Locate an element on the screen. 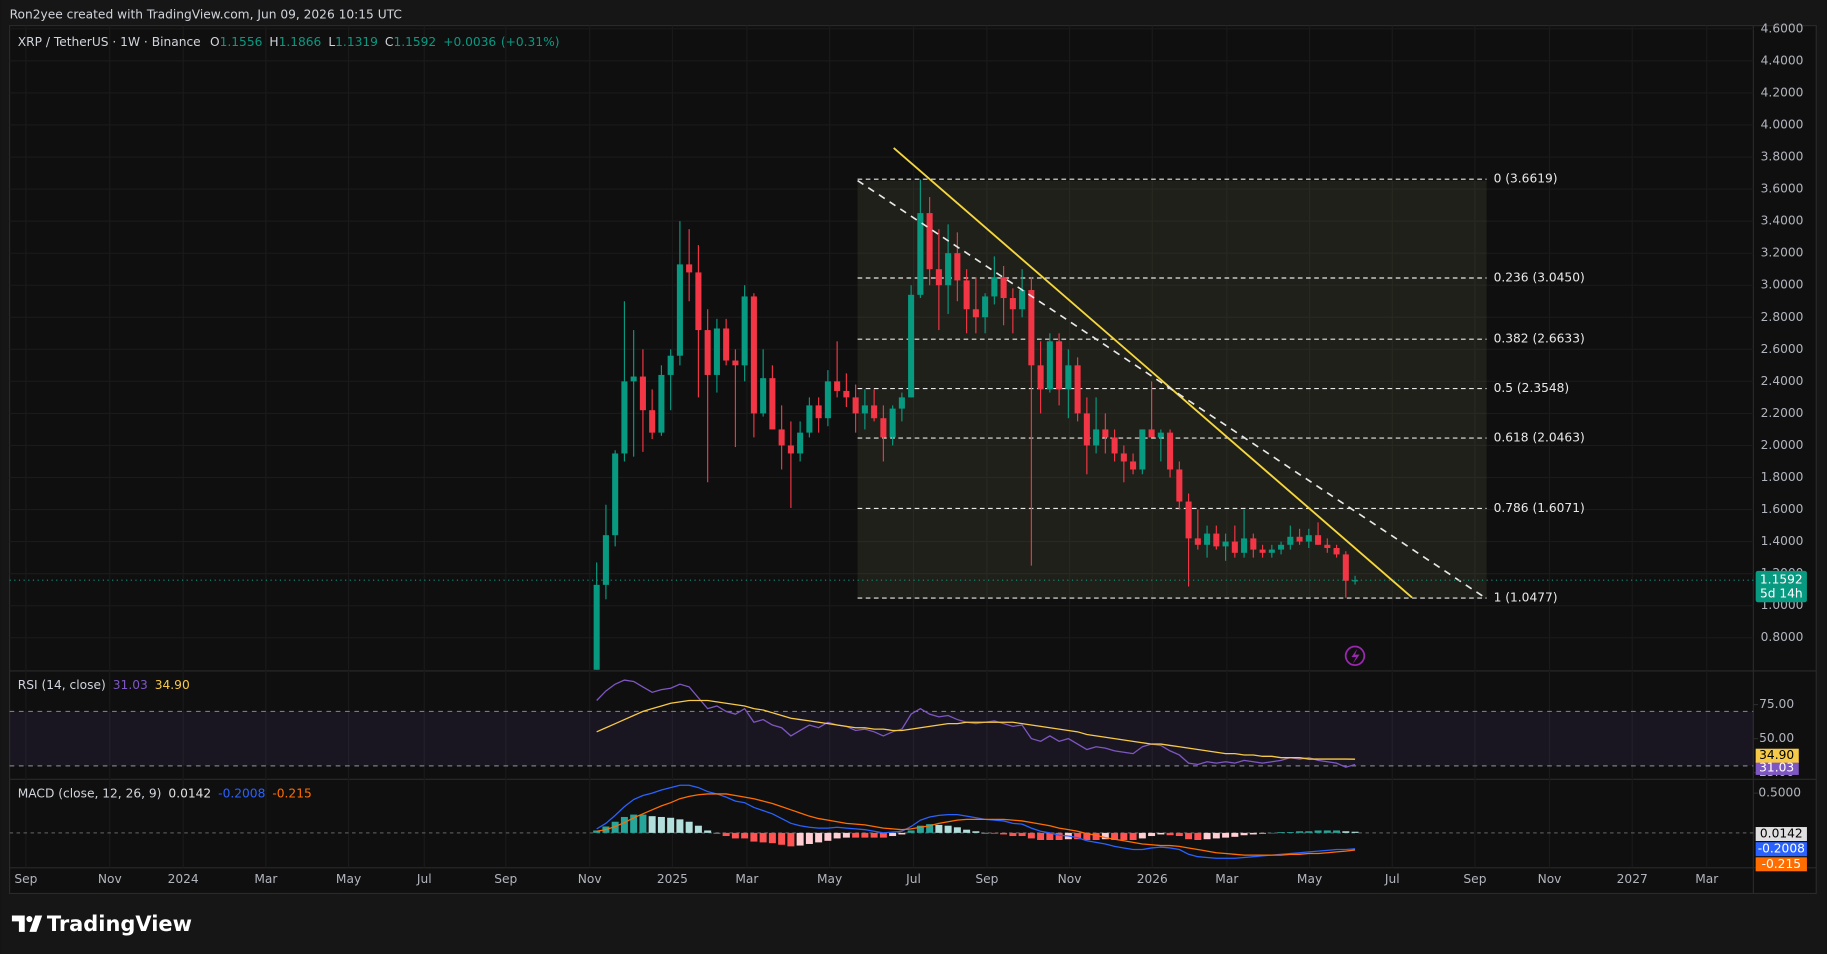  y-tick-label: 1.8000 is located at coordinates (1782, 477).